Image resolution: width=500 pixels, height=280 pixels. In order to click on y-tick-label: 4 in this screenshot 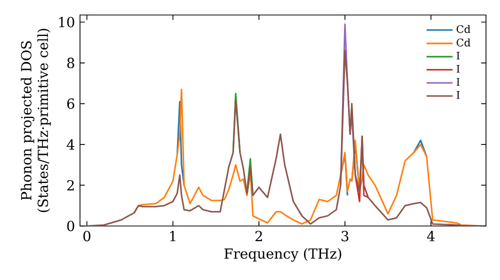, I will do `click(70, 144)`.